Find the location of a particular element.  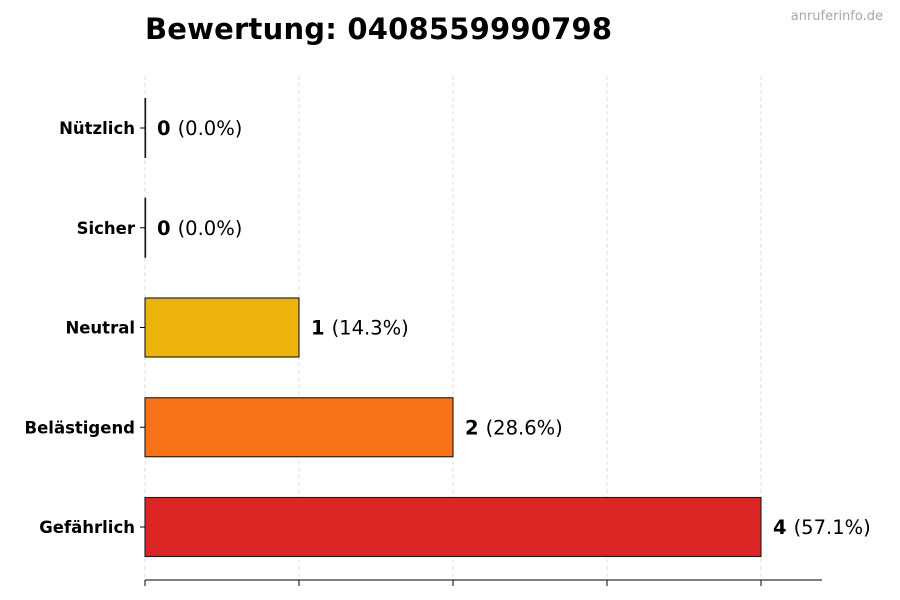

value-label-sicher: 0 (0.0%) is located at coordinates (199, 228).